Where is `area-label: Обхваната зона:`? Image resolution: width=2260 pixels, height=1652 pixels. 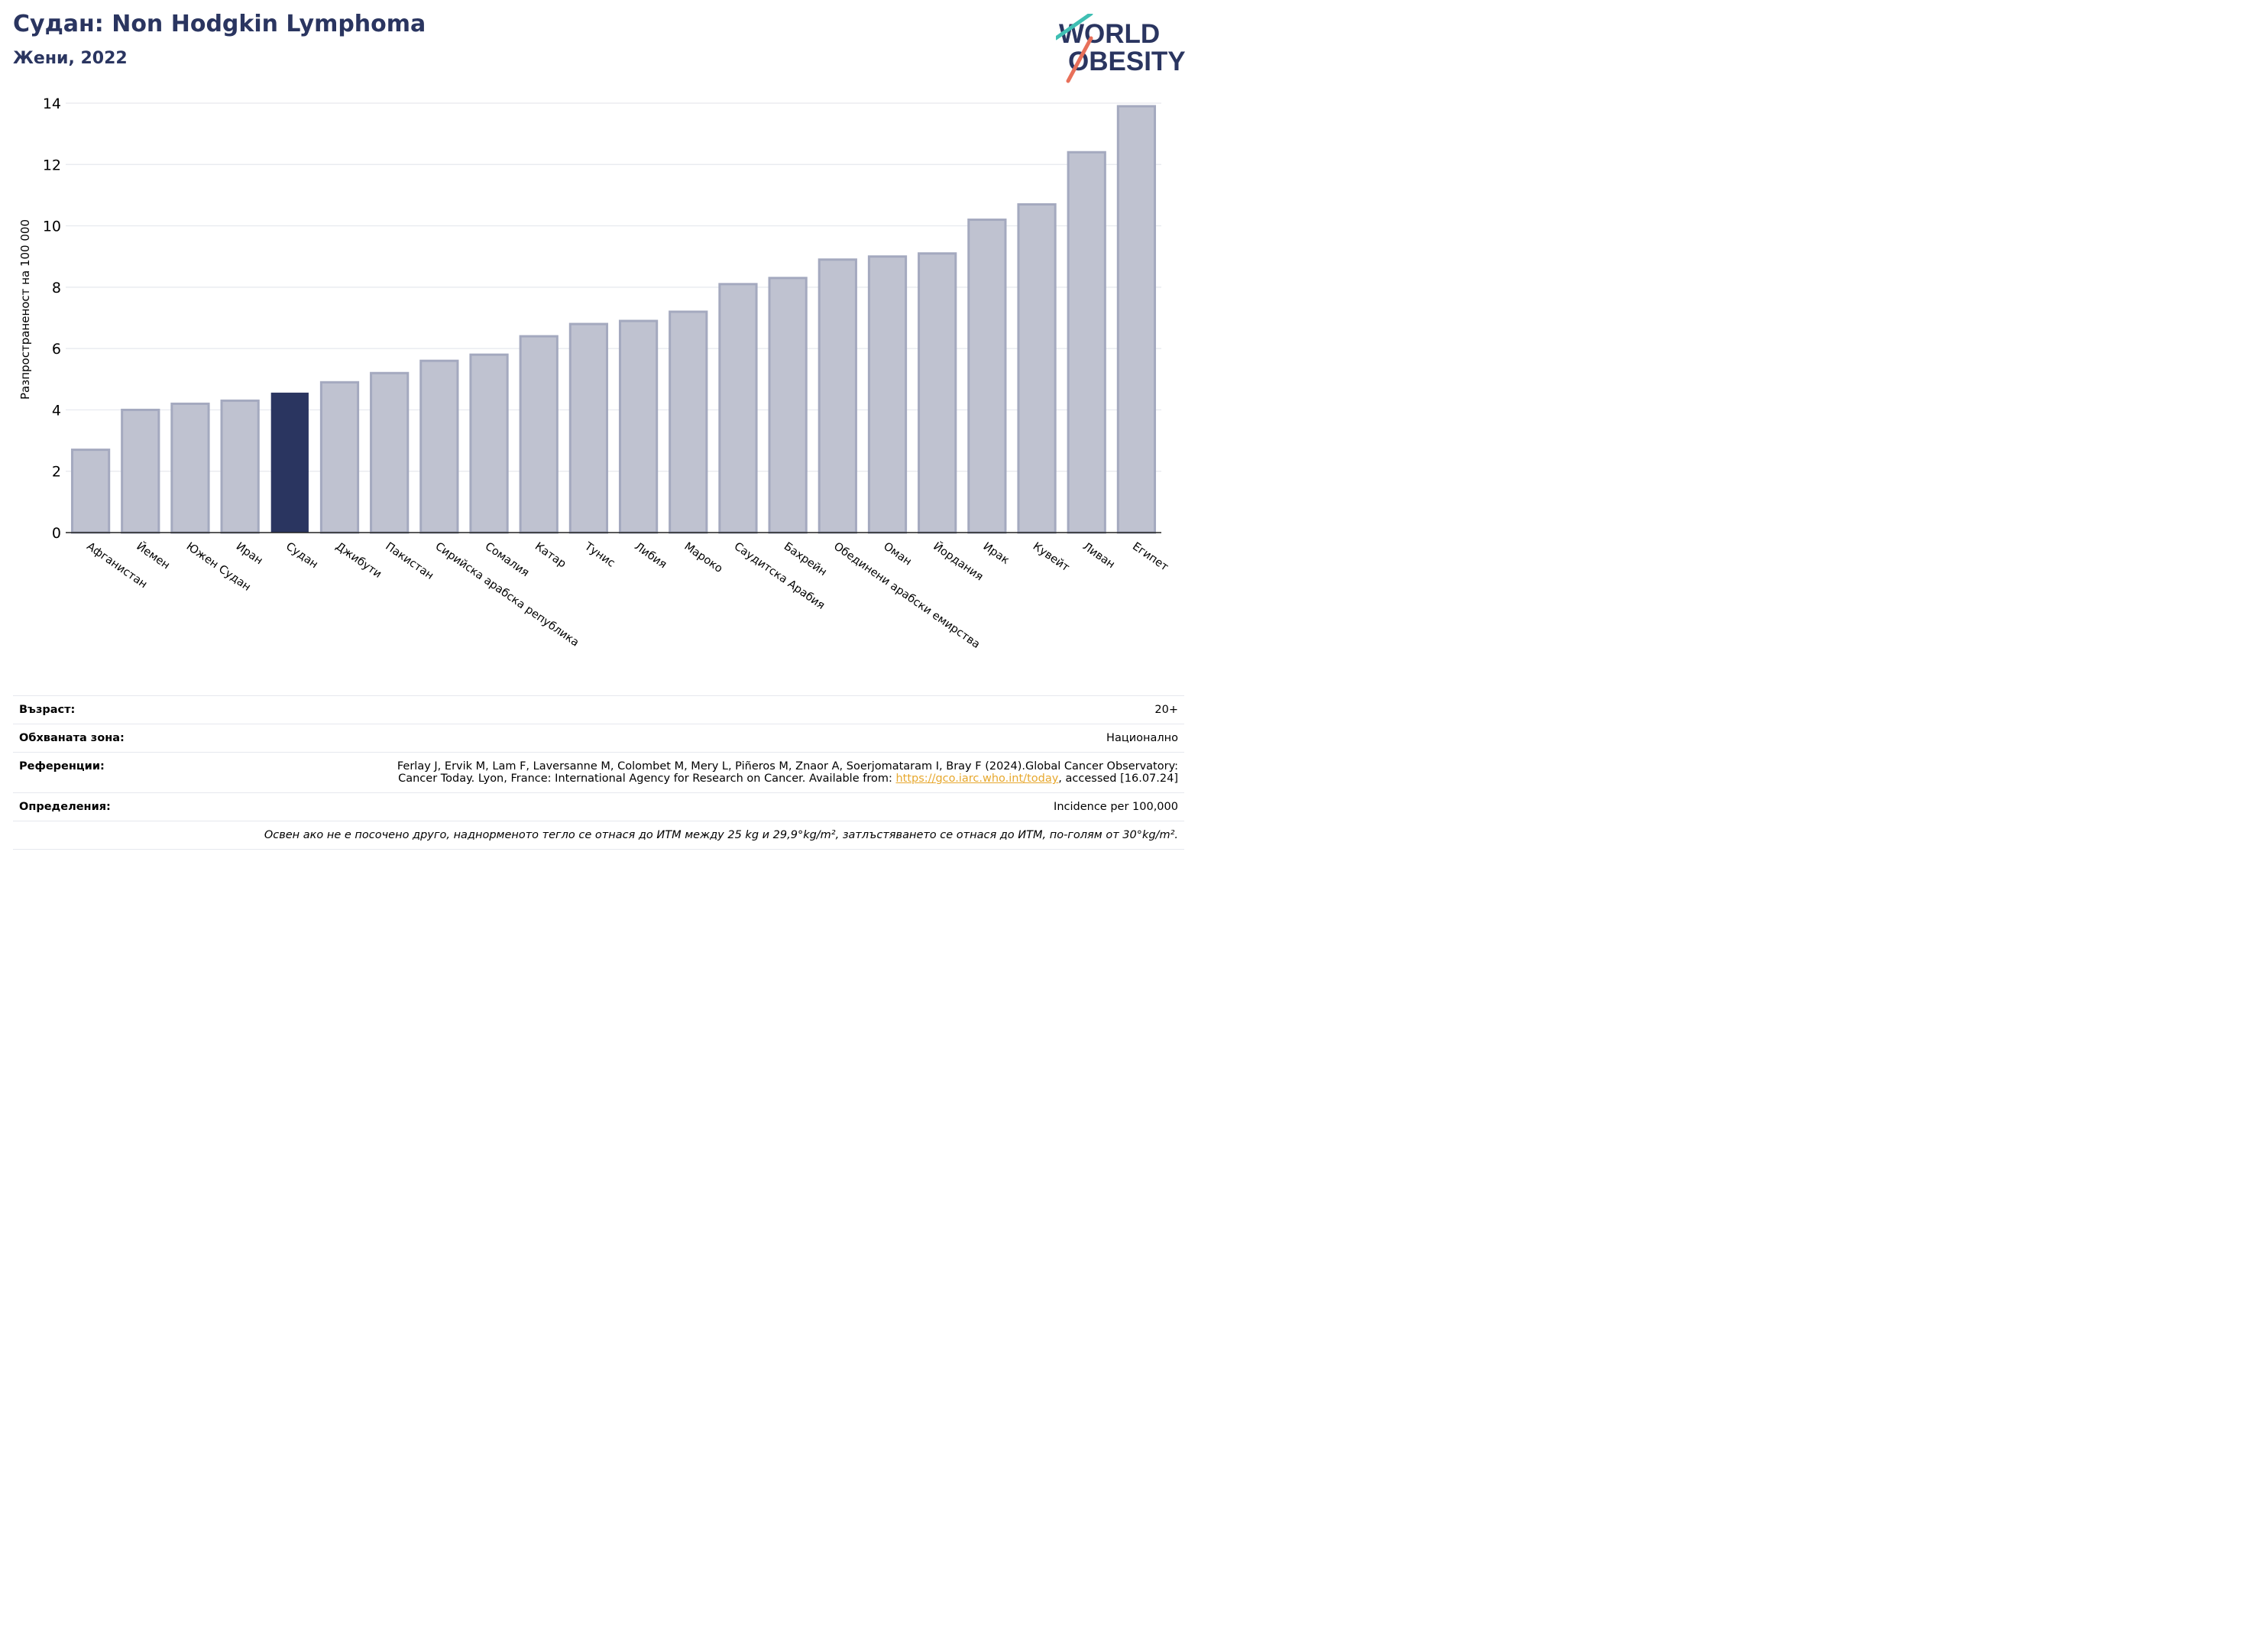 area-label: Обхваната зона: is located at coordinates (72, 738).